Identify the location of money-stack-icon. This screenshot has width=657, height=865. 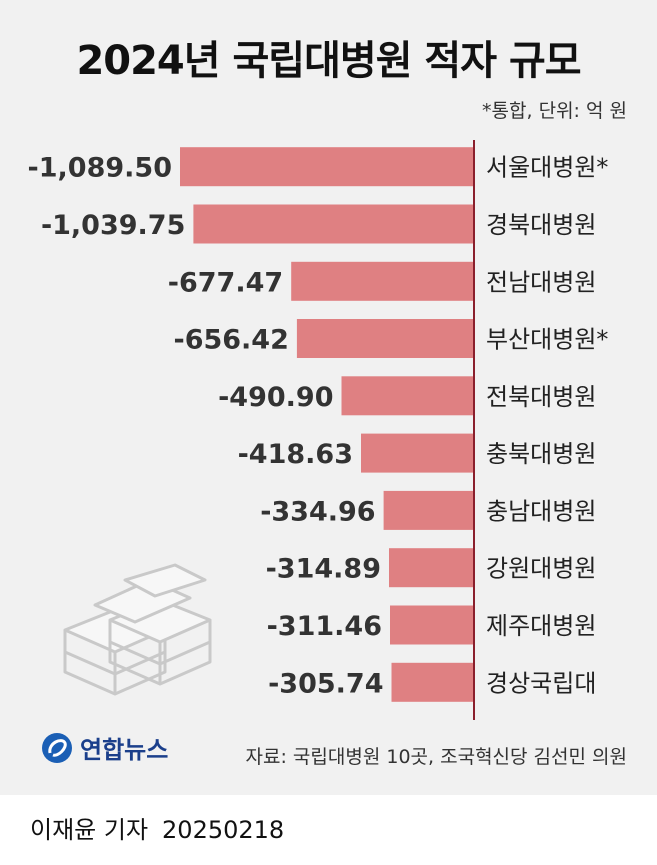
(137, 629).